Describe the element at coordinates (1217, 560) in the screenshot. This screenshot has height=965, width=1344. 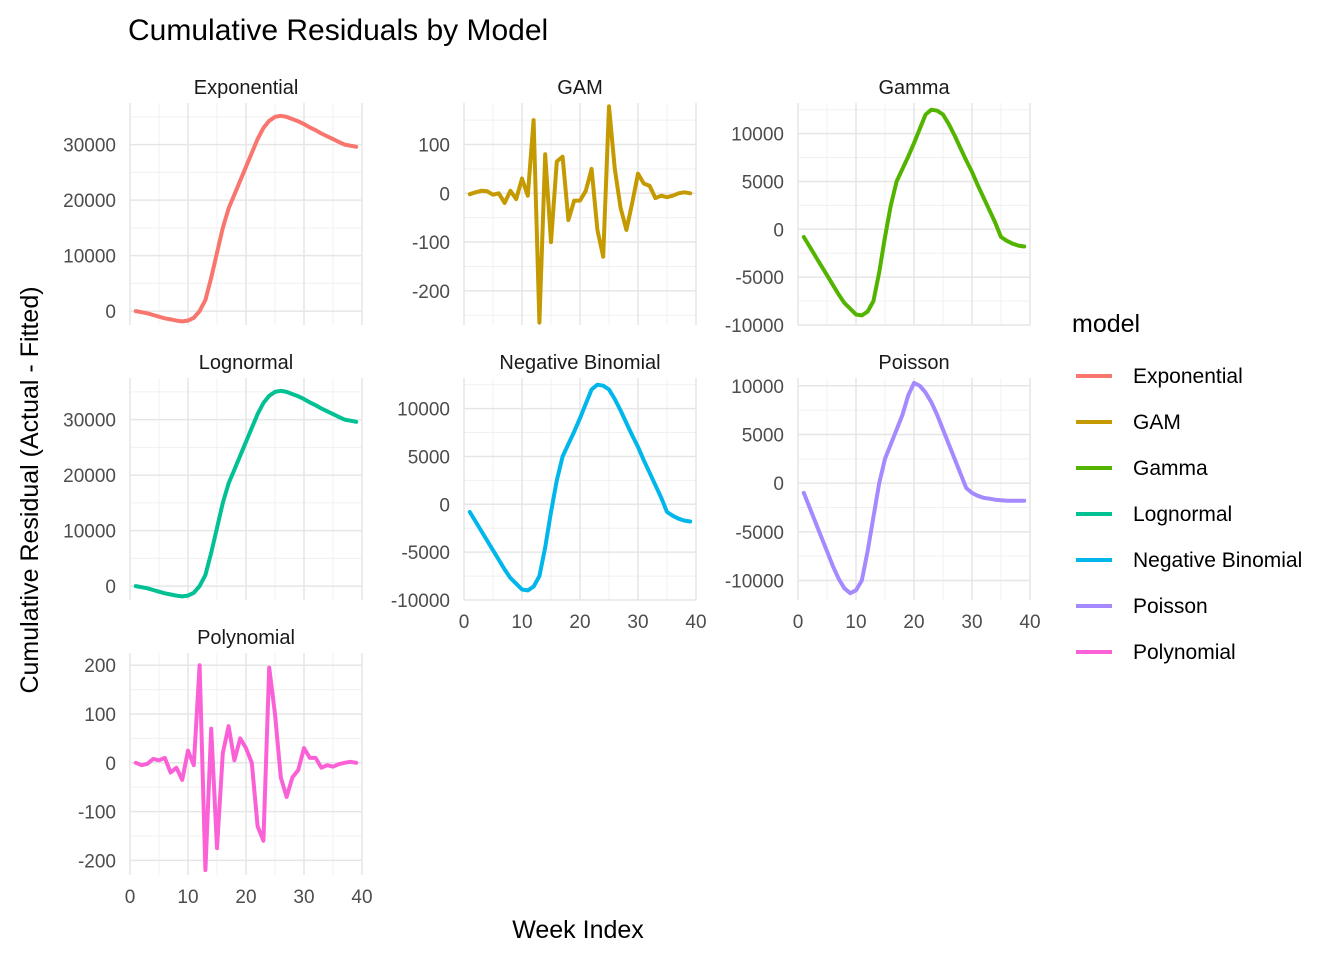
I see `legend-label-negative-binomial: Negative Binomial` at that location.